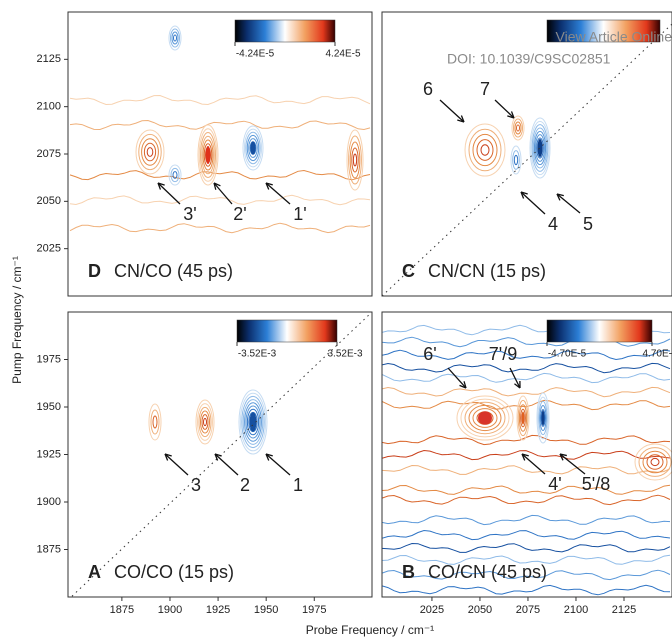 The image size is (672, 639). Describe the element at coordinates (576, 610) in the screenshot. I see `x-tick-label: 2100` at that location.